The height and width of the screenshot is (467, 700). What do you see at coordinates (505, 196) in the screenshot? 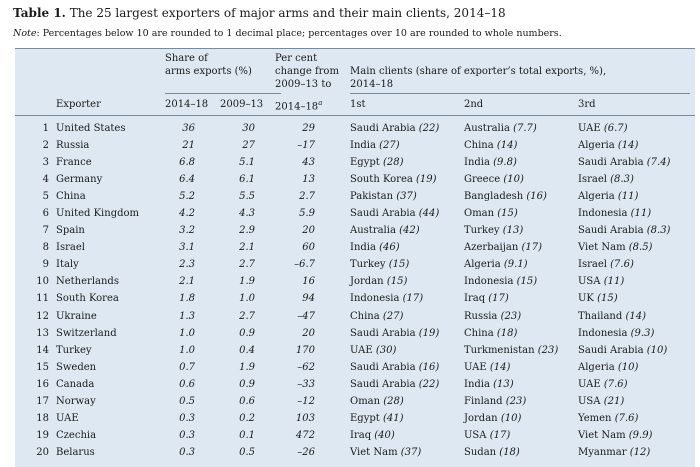
I see `second-client: Bangladesh (16)` at bounding box center [505, 196].